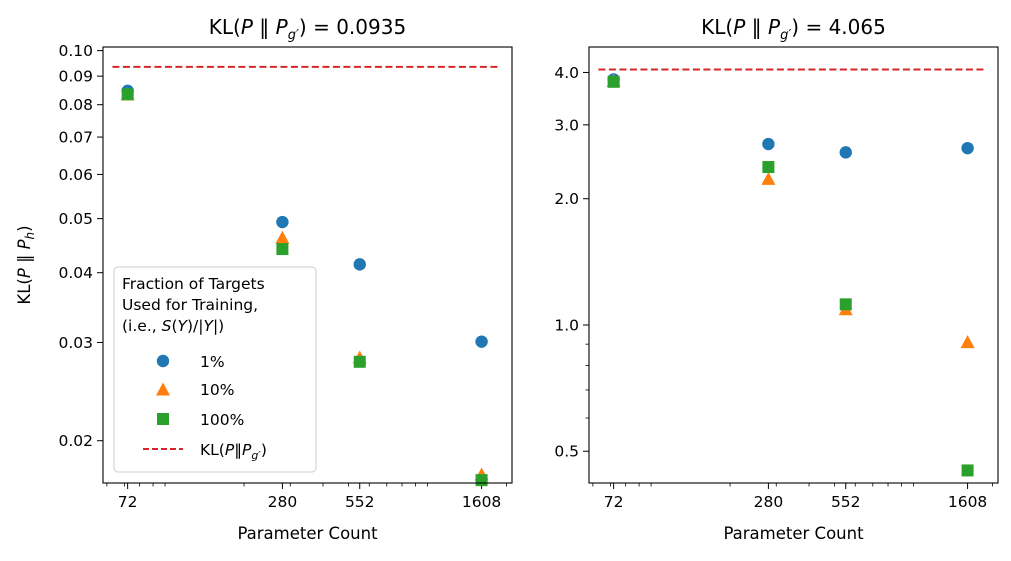 Image resolution: width=1011 pixels, height=561 pixels. What do you see at coordinates (75, 273) in the screenshot?
I see `left-panel-ytick-label-0-04: 0.04` at bounding box center [75, 273].